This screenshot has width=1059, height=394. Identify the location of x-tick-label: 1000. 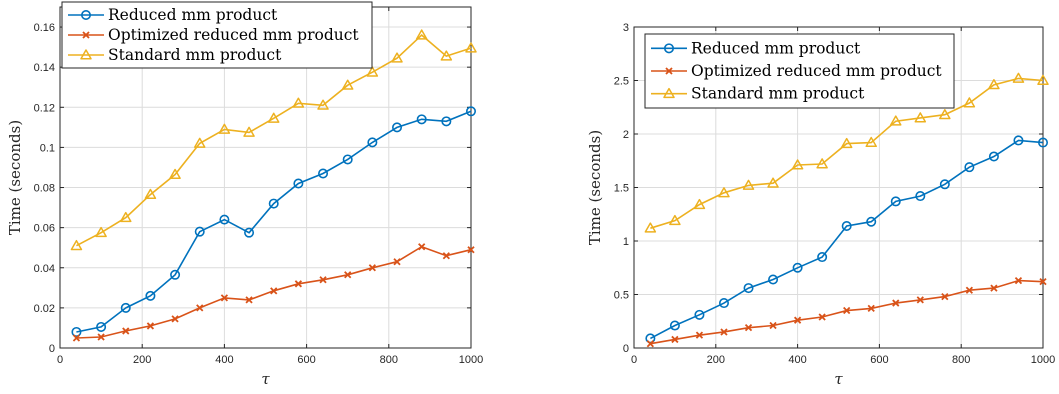
(471, 360).